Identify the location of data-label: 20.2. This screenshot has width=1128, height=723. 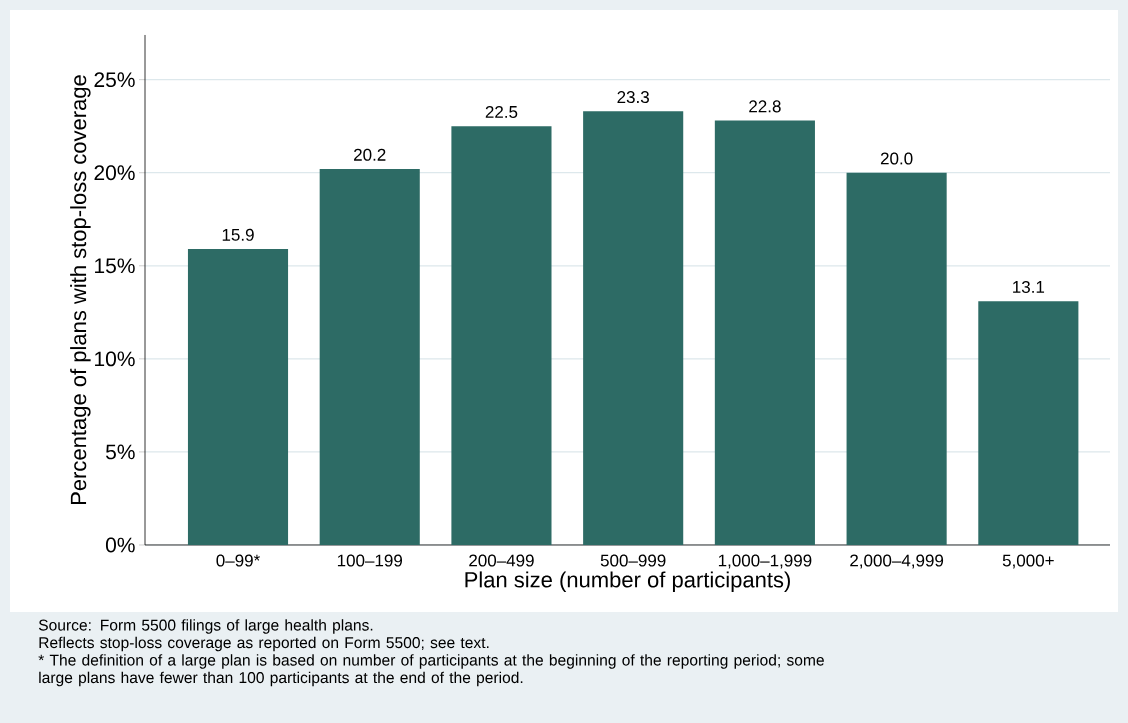
(370, 154).